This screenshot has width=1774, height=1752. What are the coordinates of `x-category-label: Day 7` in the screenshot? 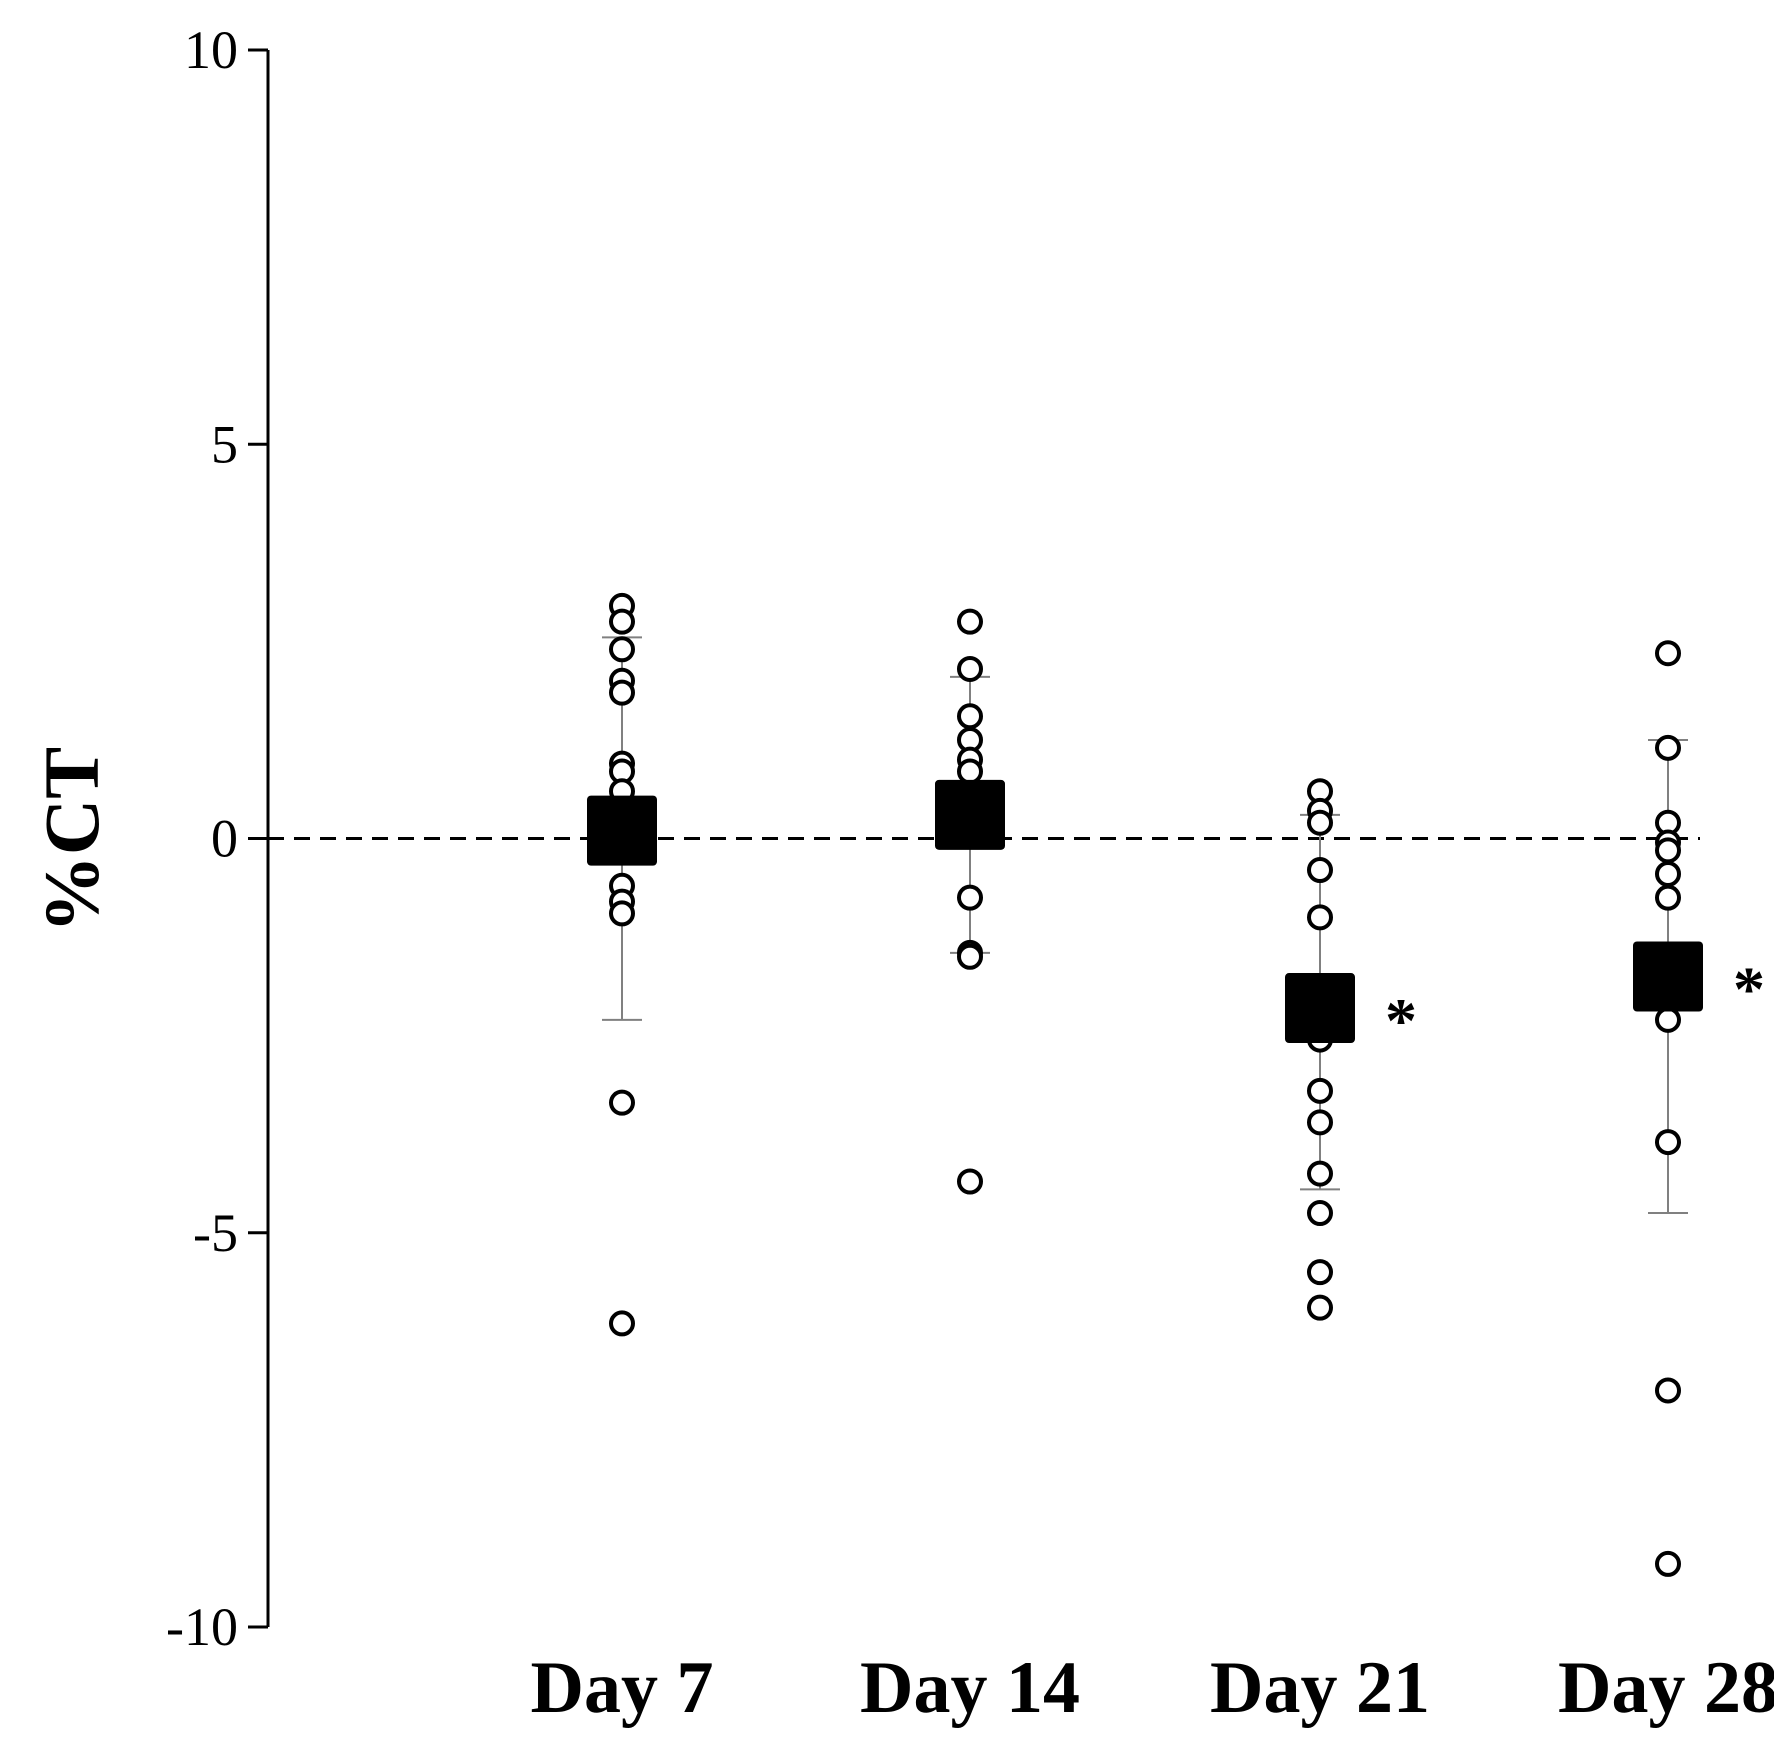 It's located at (622, 1688).